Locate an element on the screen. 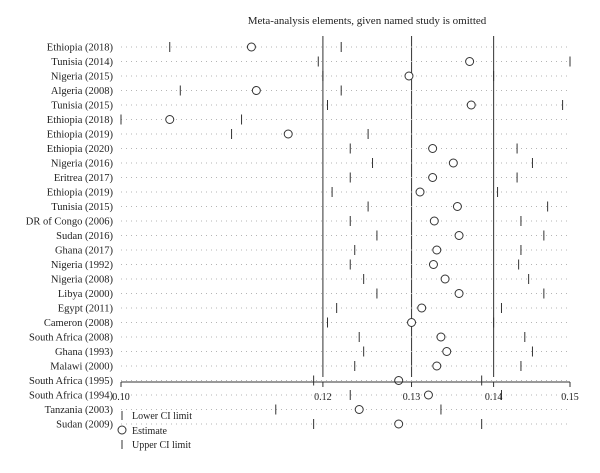 The height and width of the screenshot is (473, 600). study-row: Egypt (2011) is located at coordinates (314, 309).